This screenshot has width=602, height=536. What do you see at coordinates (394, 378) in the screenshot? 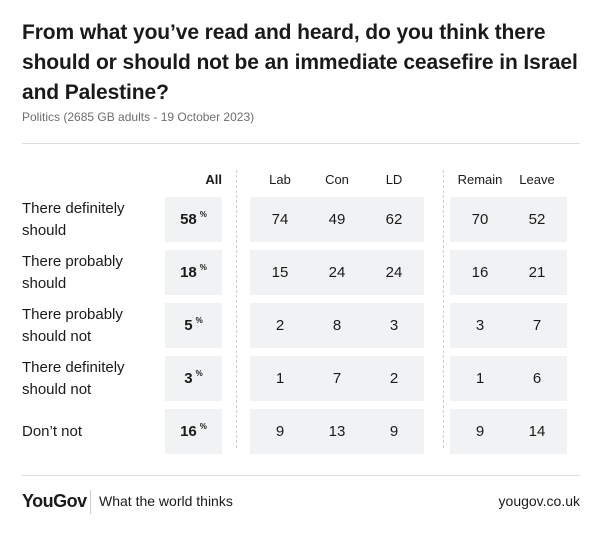
I see `value-cell-ld: 2` at bounding box center [394, 378].